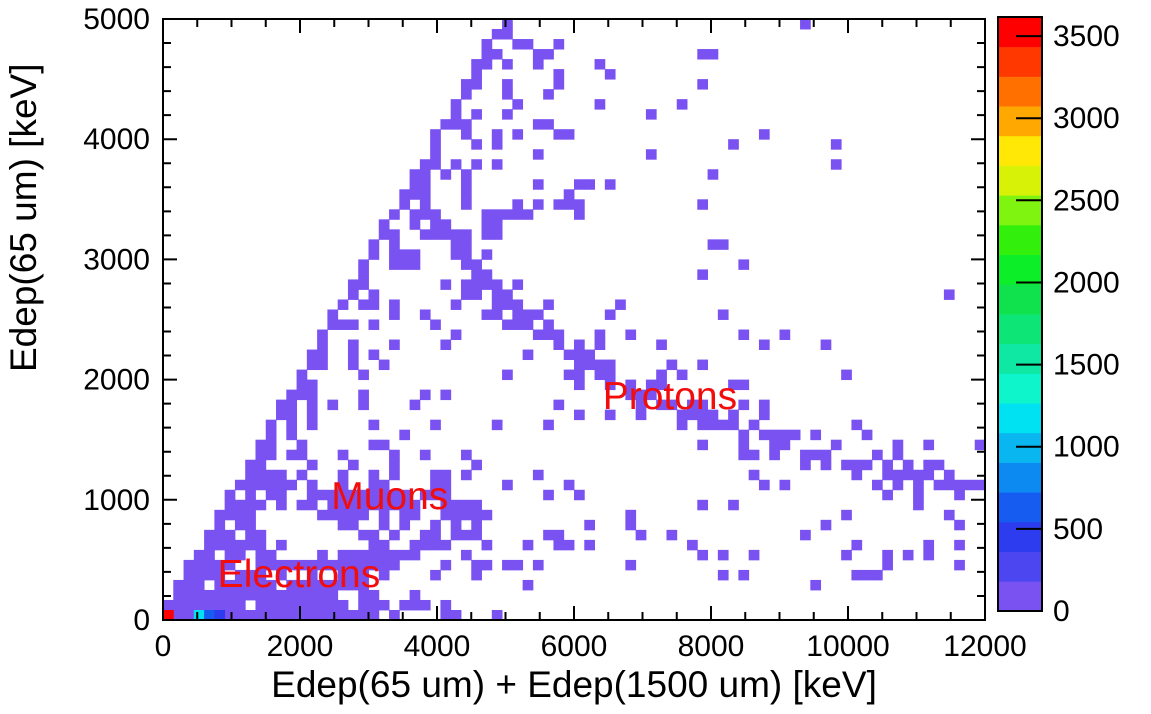 The width and height of the screenshot is (1151, 714). What do you see at coordinates (116, 259) in the screenshot?
I see `y-tick-label: 3000` at bounding box center [116, 259].